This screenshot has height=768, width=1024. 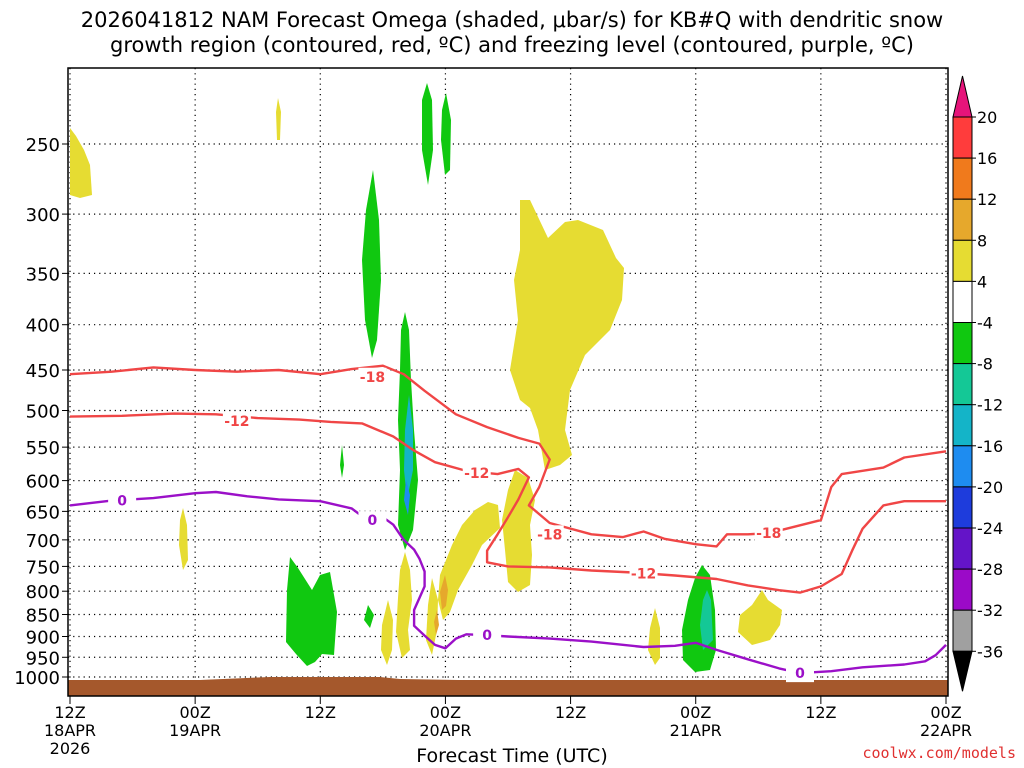 What do you see at coordinates (195, 730) in the screenshot?
I see `x-tick-label: 19APR` at bounding box center [195, 730].